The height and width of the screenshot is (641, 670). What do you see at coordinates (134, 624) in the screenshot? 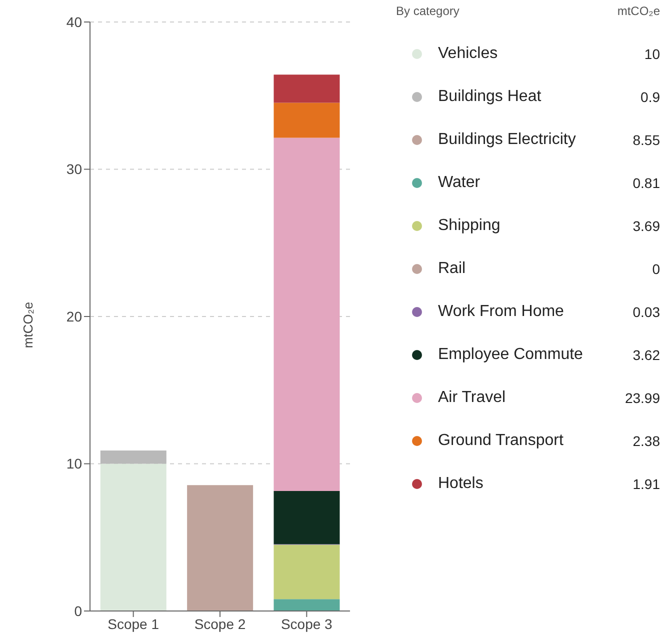
I see `x-tick-label: Scope 1` at bounding box center [134, 624].